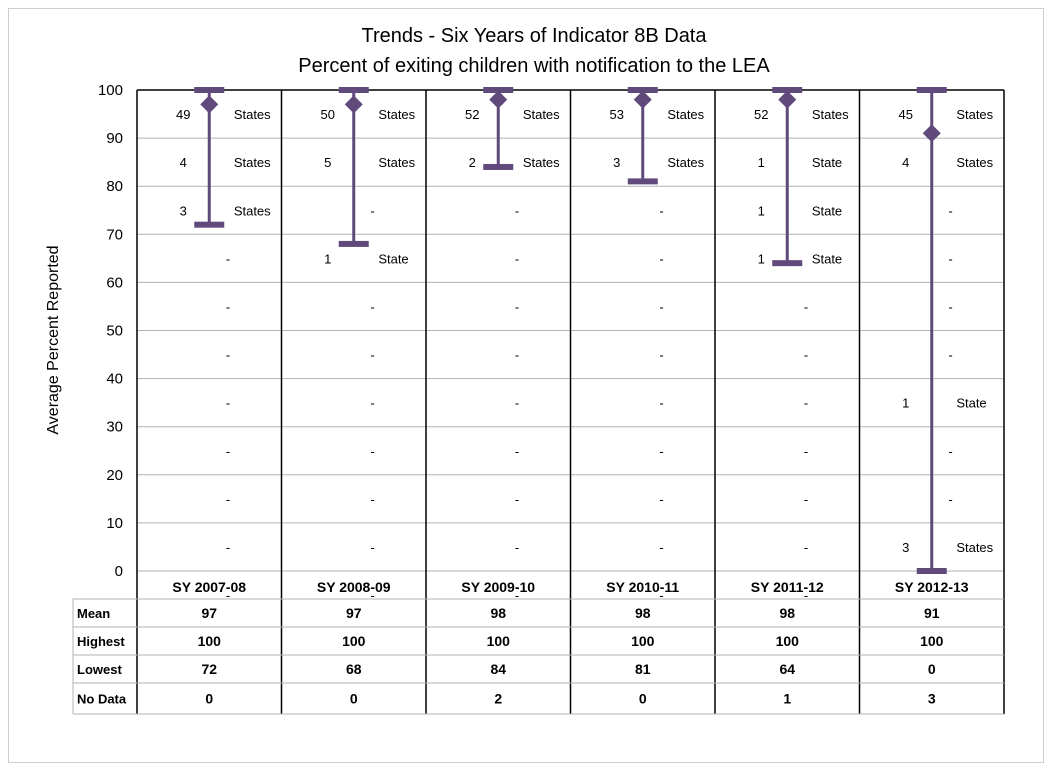 The width and height of the screenshot is (1051, 771). What do you see at coordinates (209, 669) in the screenshot?
I see `table-cell: 72` at bounding box center [209, 669].